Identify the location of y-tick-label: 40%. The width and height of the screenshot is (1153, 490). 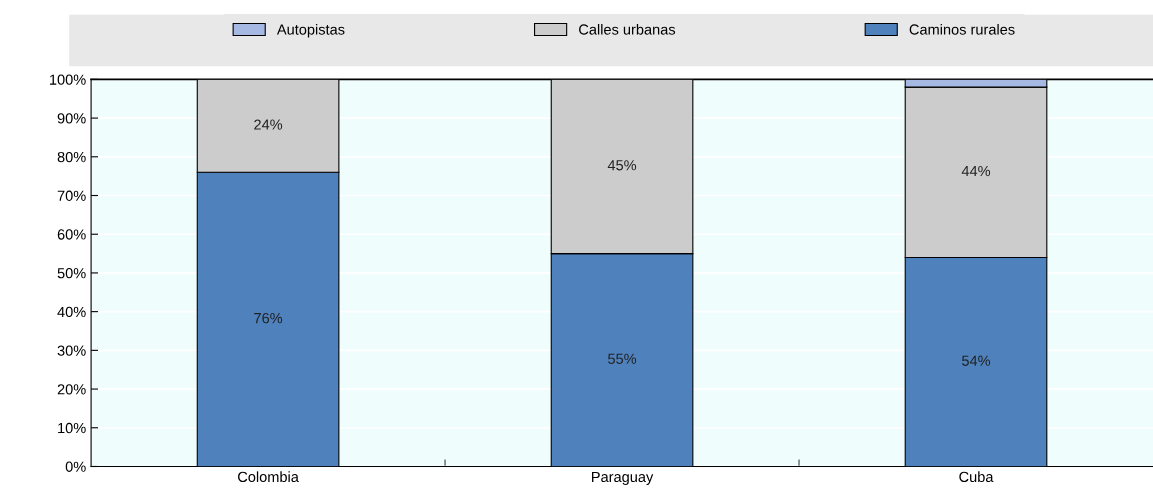
(71, 312).